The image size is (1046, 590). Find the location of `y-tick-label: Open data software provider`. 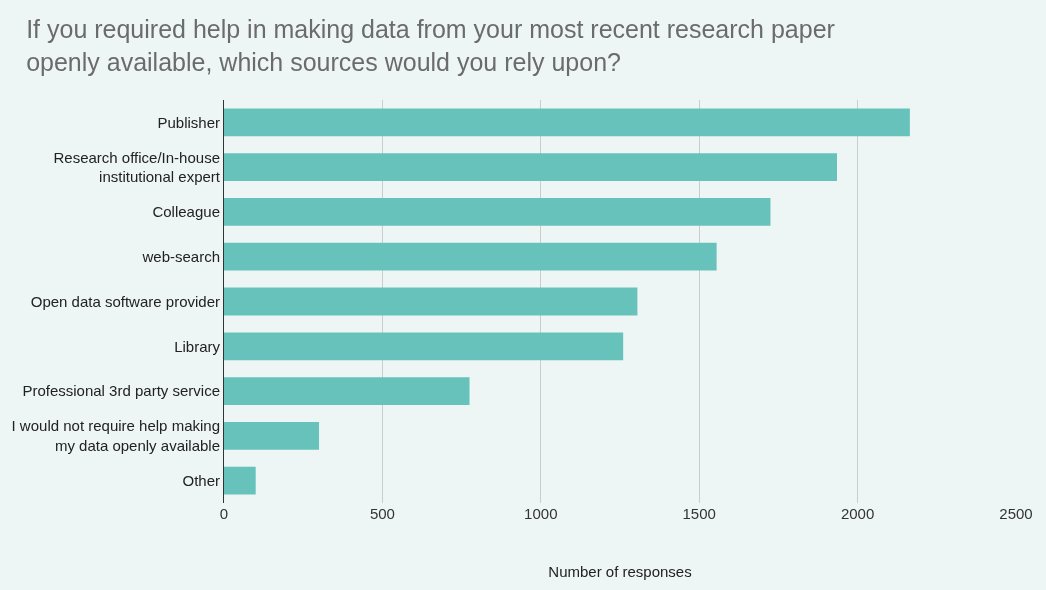

y-tick-label: Open data software provider is located at coordinates (125, 301).